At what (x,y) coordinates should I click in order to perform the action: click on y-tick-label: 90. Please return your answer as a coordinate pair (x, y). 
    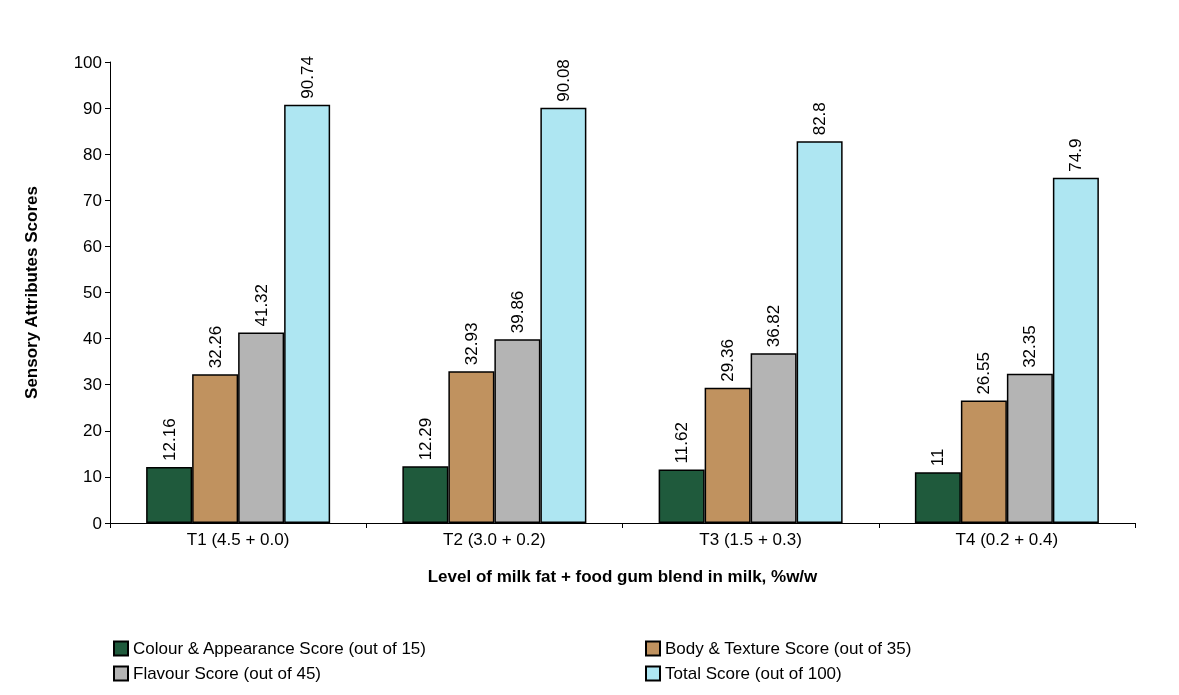
    Looking at the image, I should click on (92, 108).